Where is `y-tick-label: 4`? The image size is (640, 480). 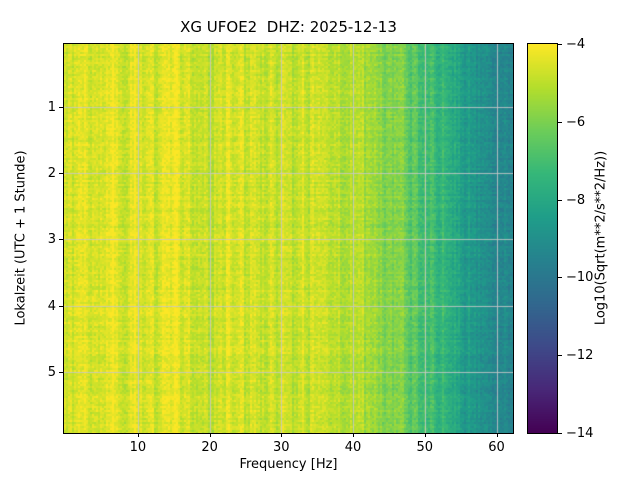
y-tick-label: 4 is located at coordinates (51, 306).